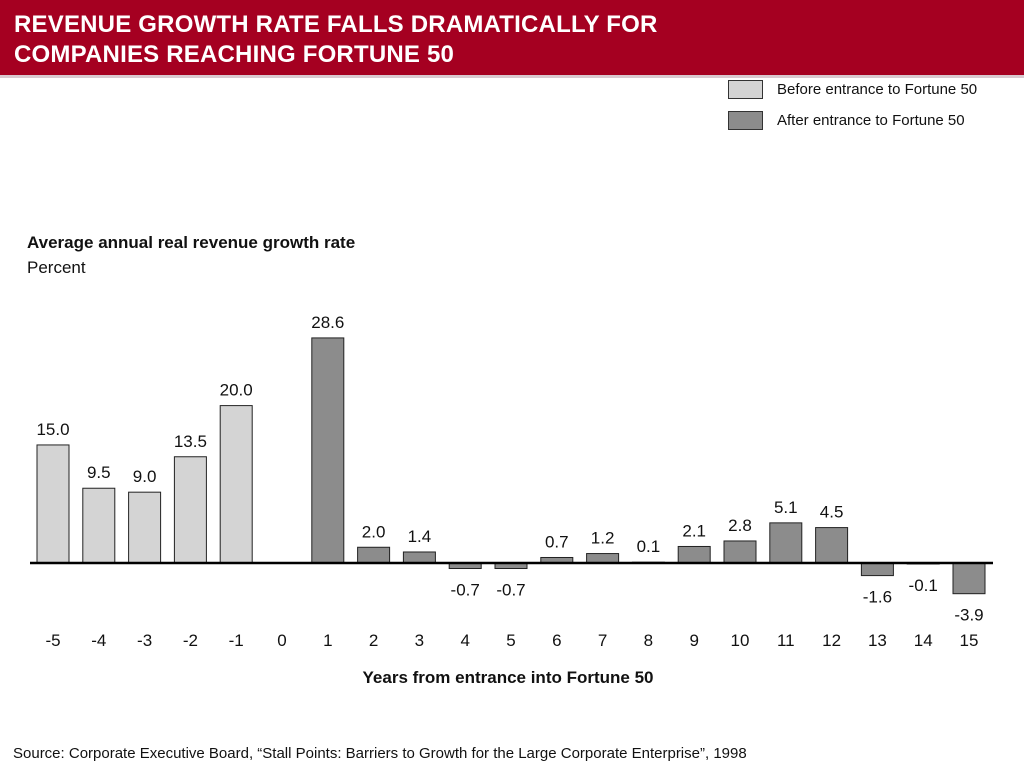 The height and width of the screenshot is (768, 1024). What do you see at coordinates (745, 120) in the screenshot?
I see `legend-swatch-after` at bounding box center [745, 120].